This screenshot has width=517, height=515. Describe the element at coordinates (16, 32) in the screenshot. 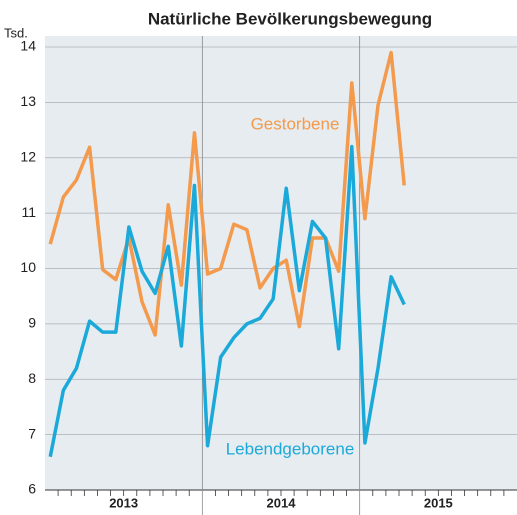

I see `y-unit: Tsd.` at that location.